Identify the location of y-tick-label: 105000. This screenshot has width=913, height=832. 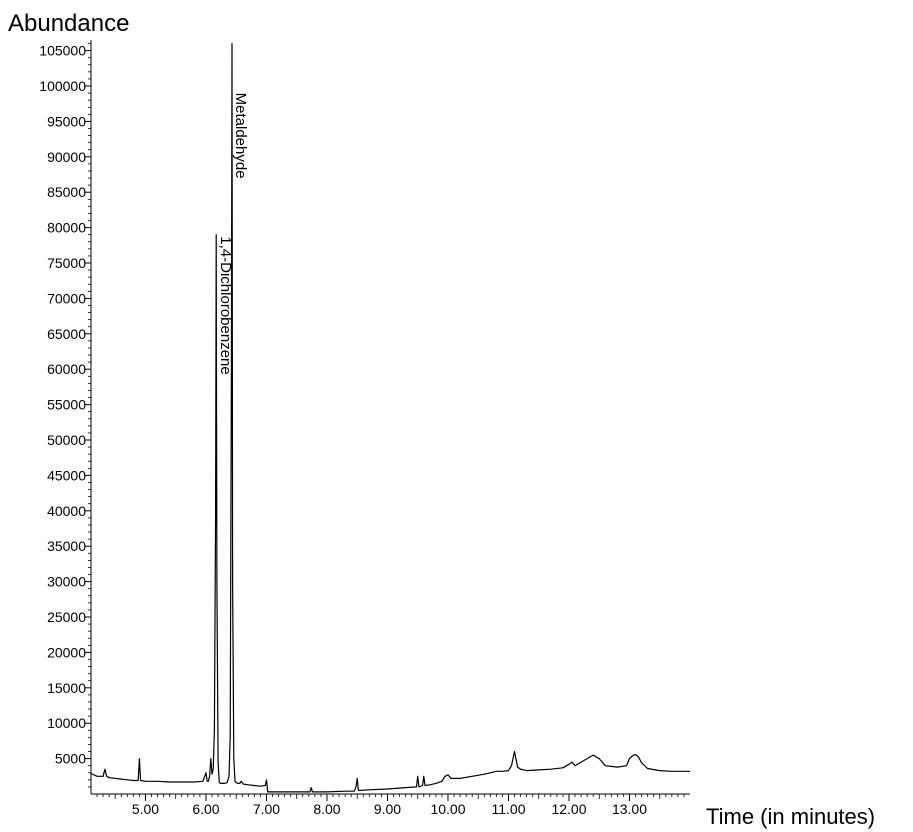
(62, 51).